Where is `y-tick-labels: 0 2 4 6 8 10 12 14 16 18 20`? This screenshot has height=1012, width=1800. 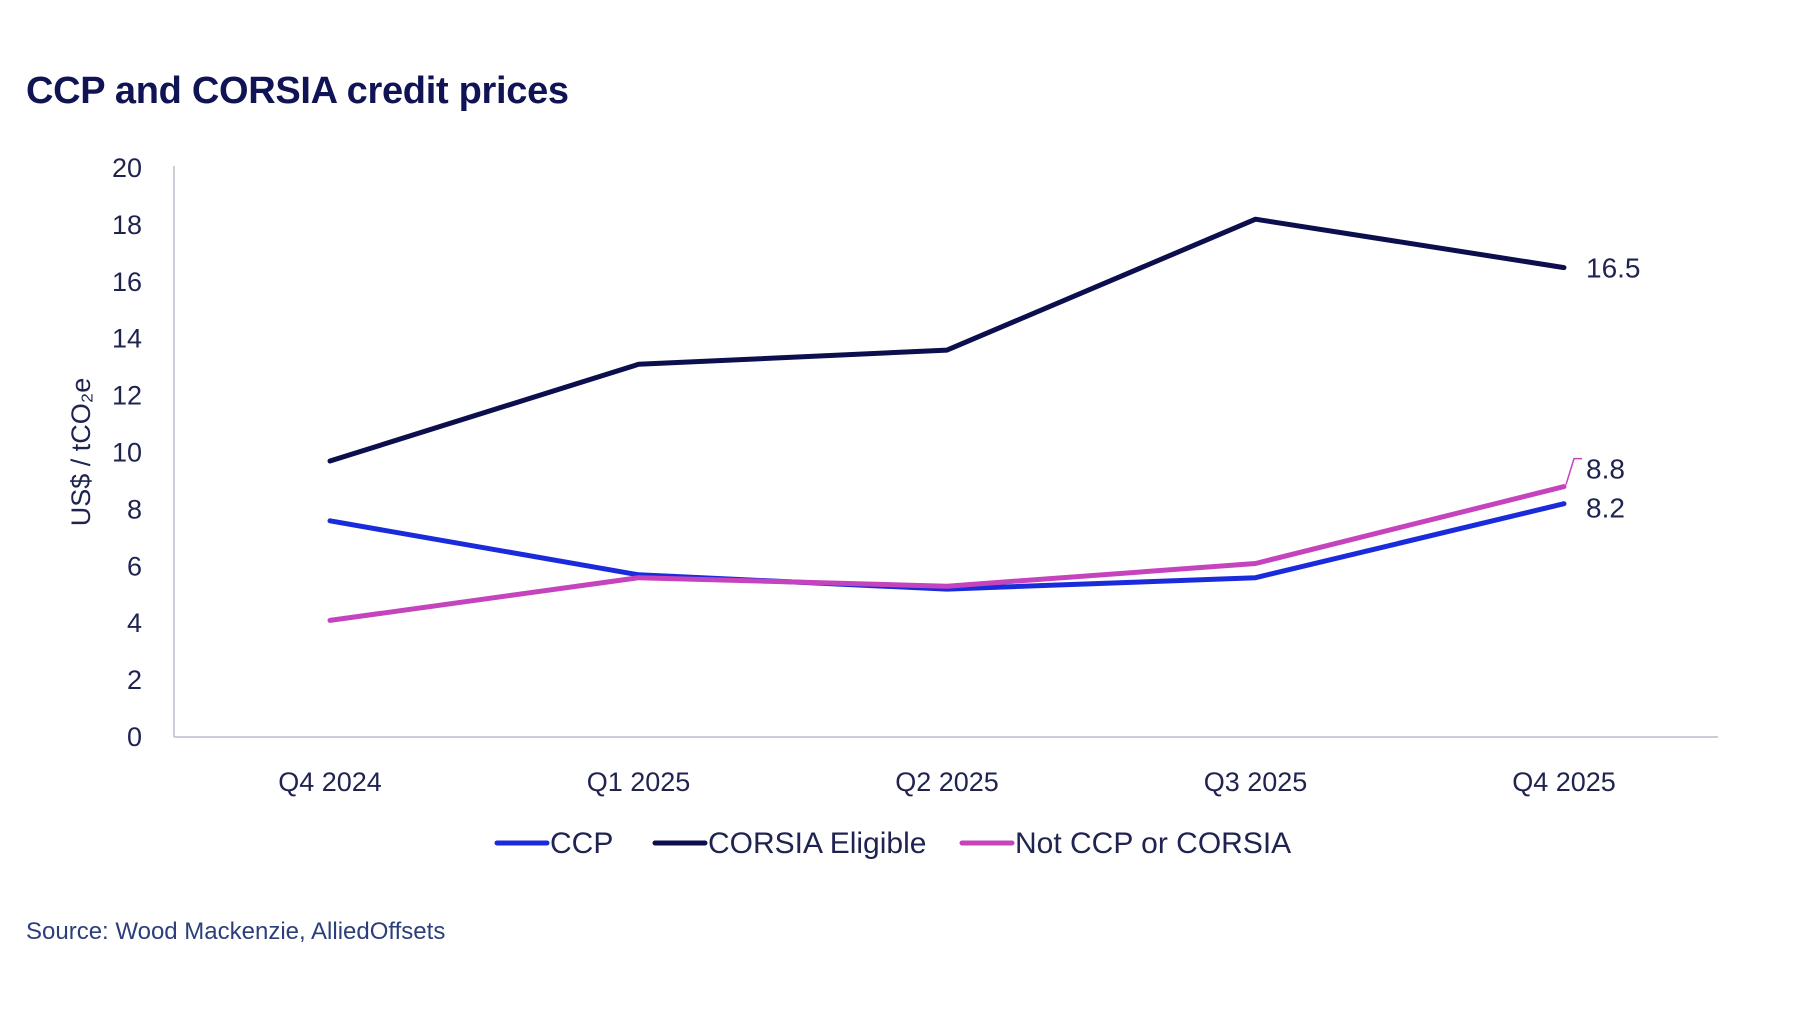
y-tick-labels: 0 2 4 6 8 10 12 14 16 18 20 is located at coordinates (127, 452).